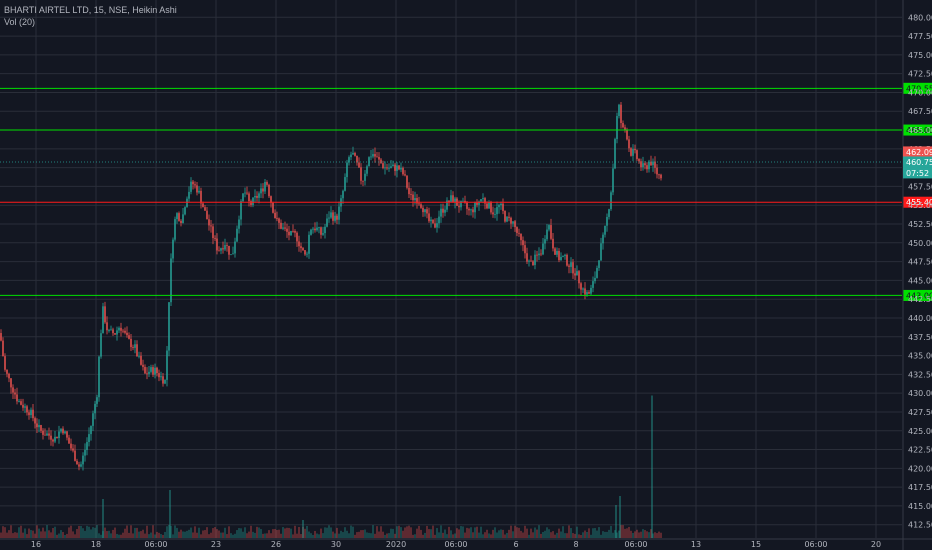 The height and width of the screenshot is (550, 932). I want to click on x-tick-label: 2020, so click(396, 544).